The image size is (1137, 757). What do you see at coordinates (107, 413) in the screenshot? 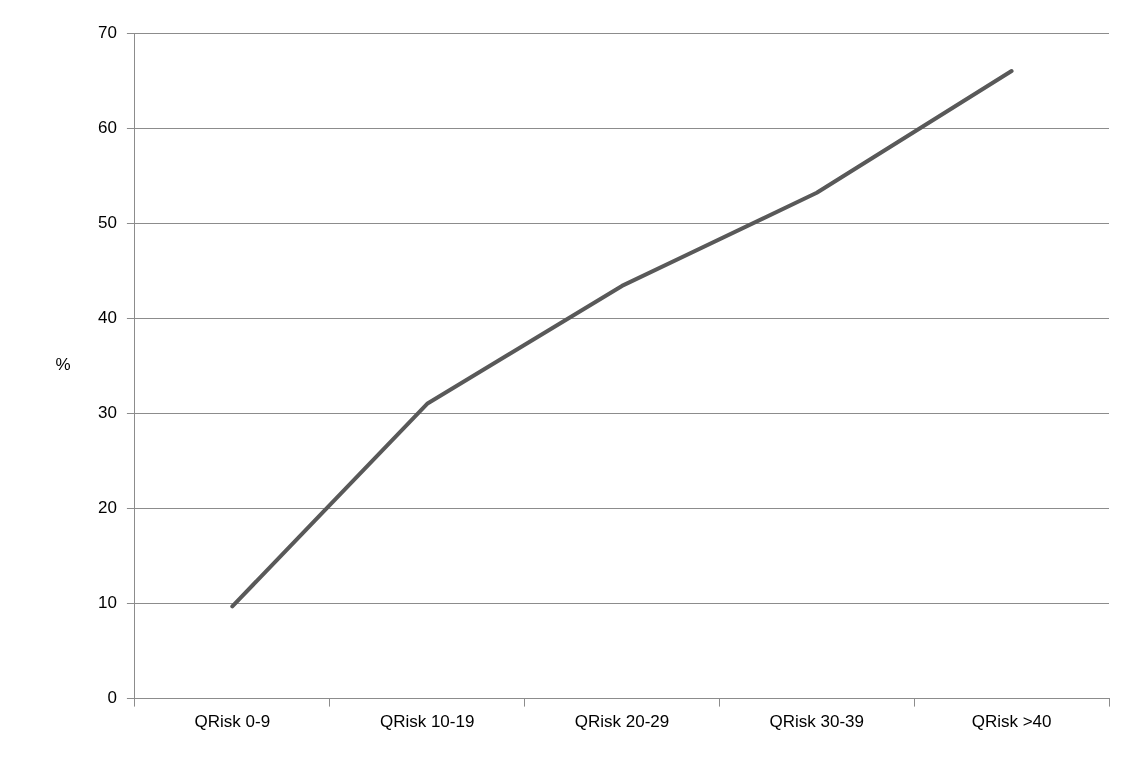
I see `y-tick-label: 30` at bounding box center [107, 413].